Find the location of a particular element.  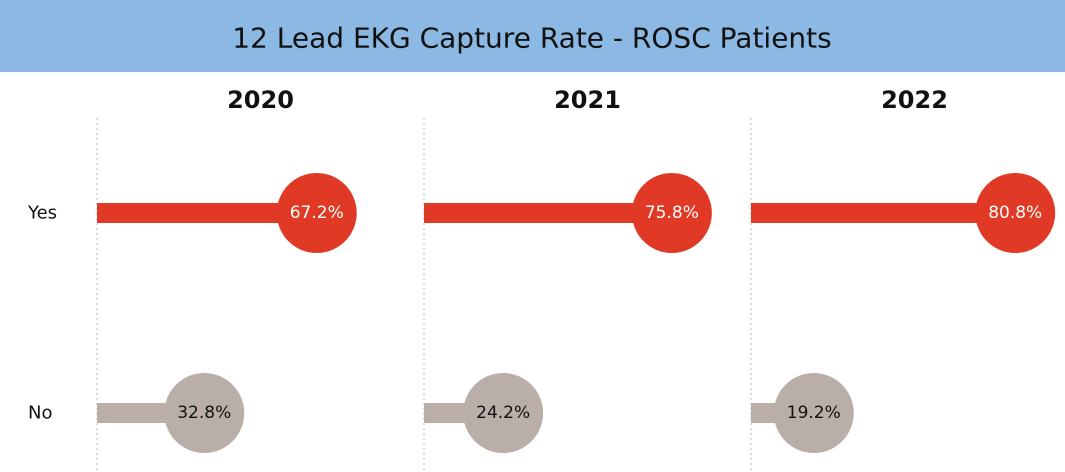

category-label: No is located at coordinates (40, 413).